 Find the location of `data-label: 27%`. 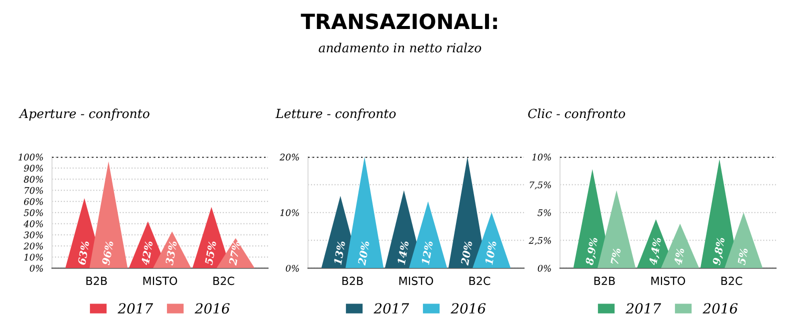

data-label: 27% is located at coordinates (234, 253).